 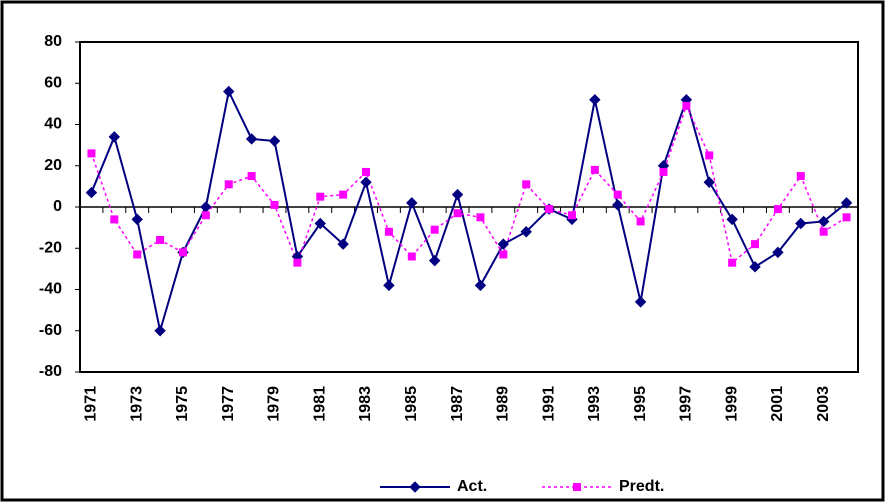 I want to click on y-tick-label: 20, so click(x=53, y=165).